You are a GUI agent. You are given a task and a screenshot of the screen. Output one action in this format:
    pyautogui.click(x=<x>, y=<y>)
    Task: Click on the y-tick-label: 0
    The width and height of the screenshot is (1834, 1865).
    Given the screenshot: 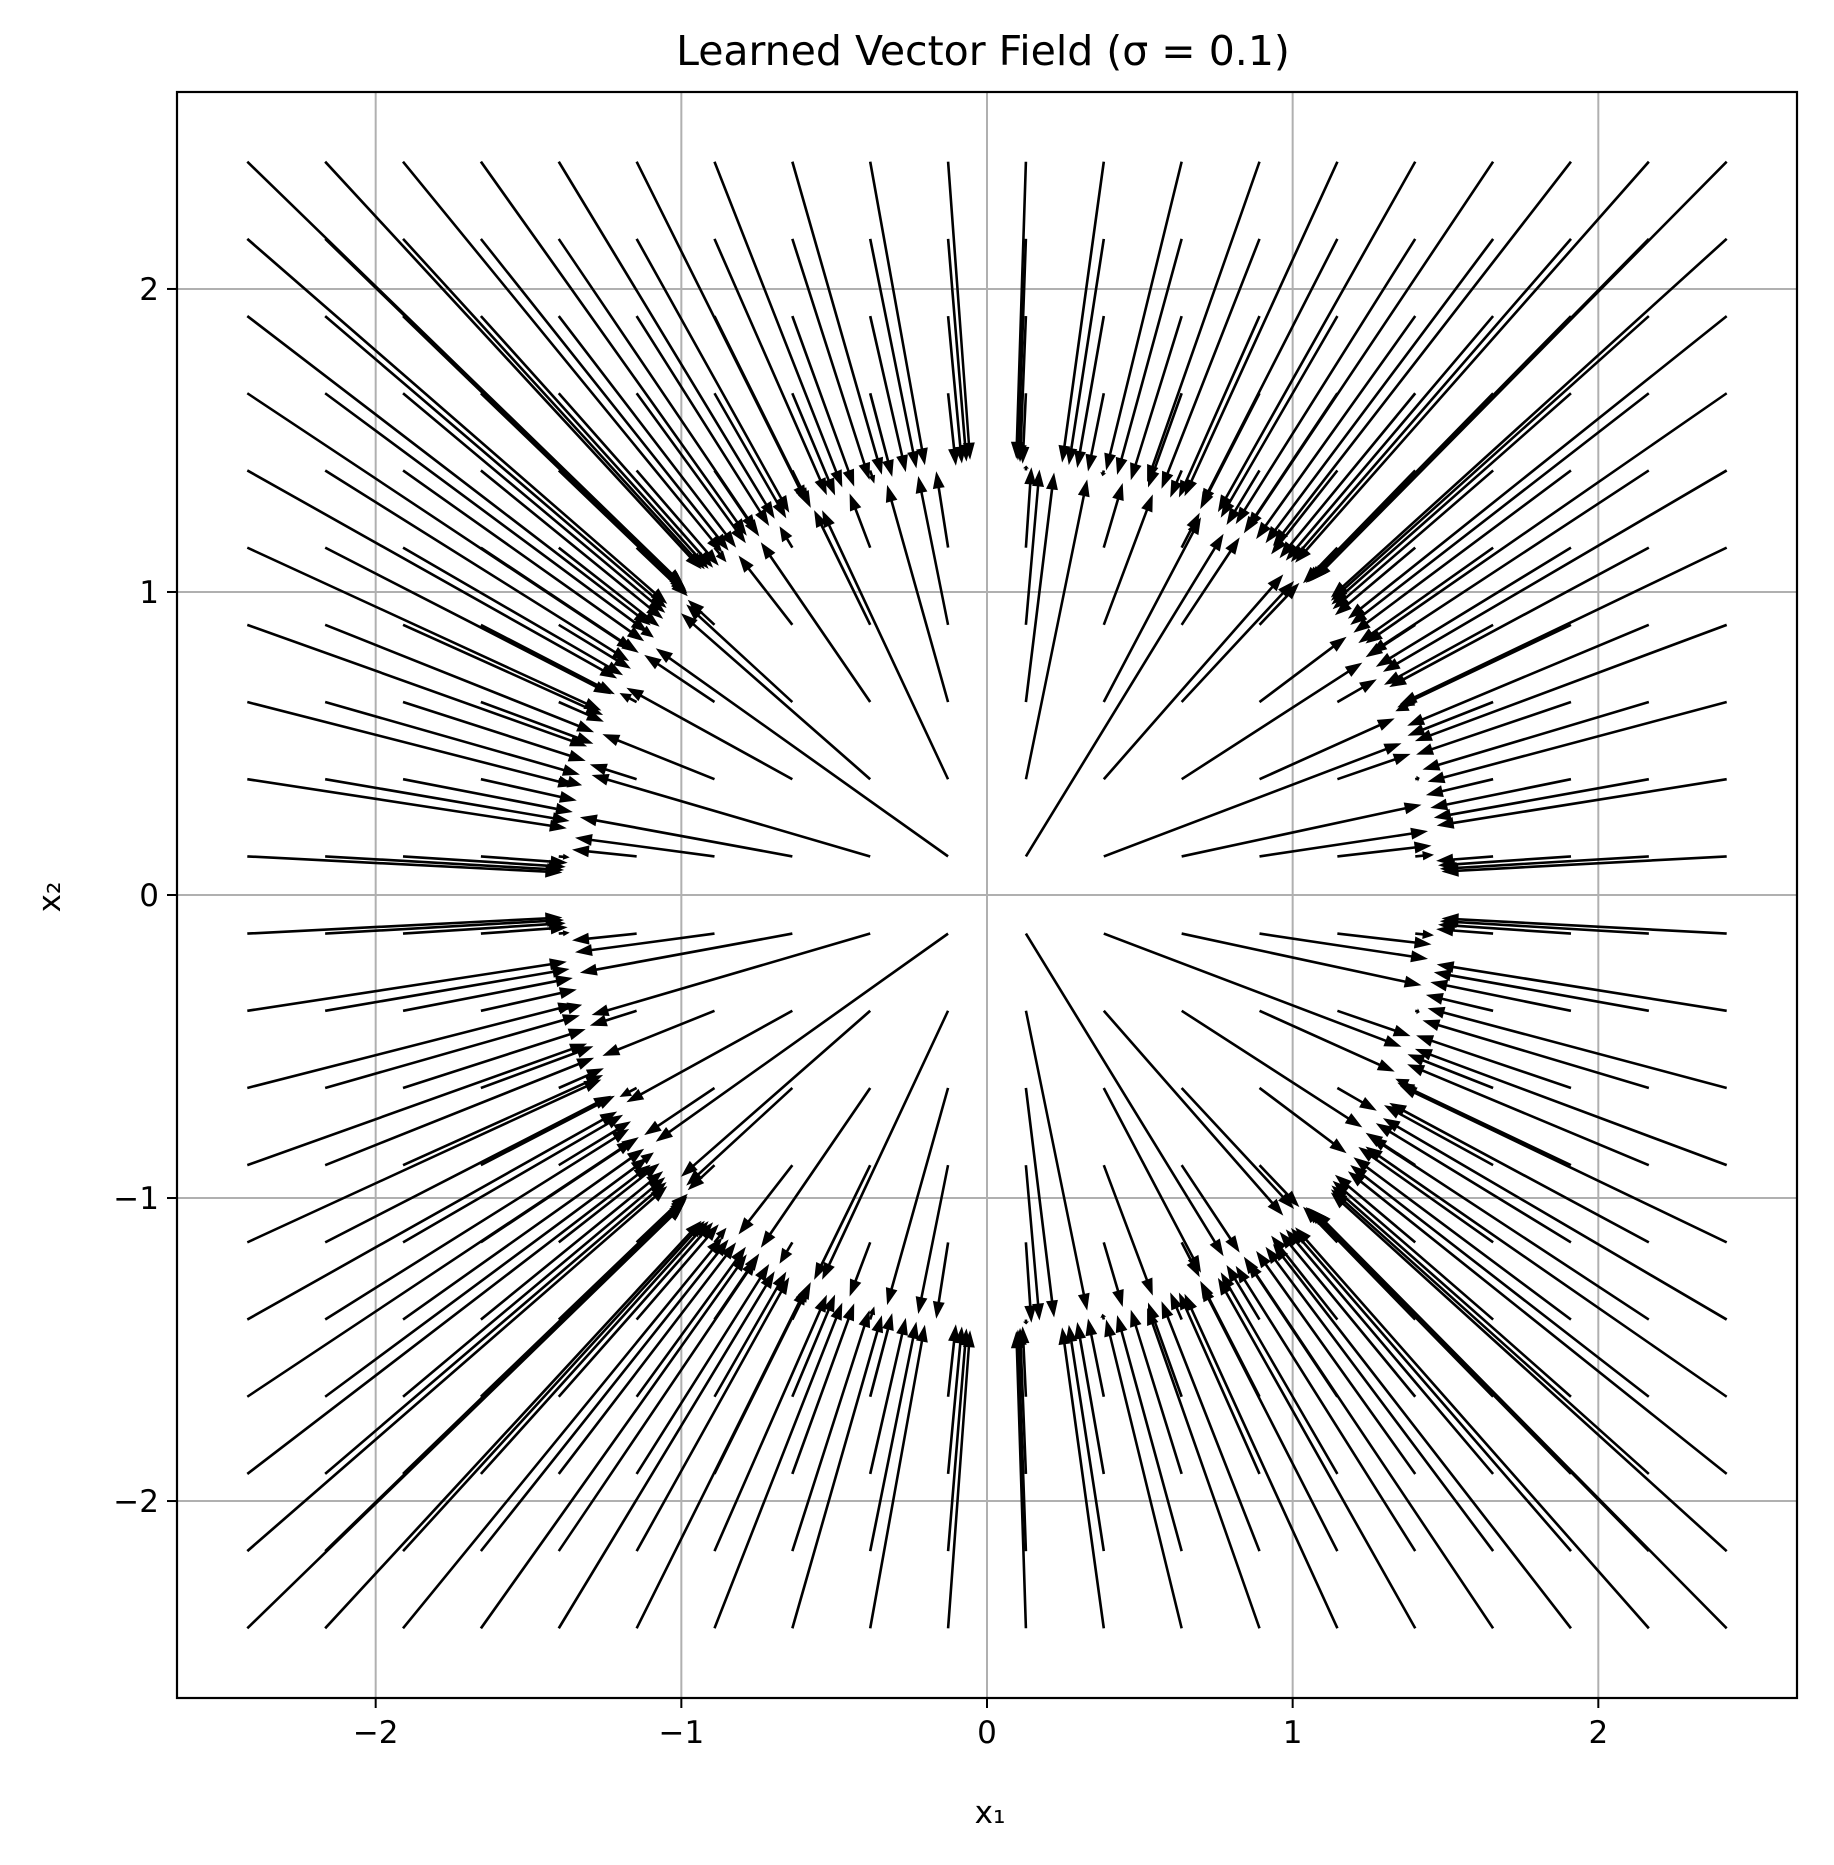 What is the action you would take?
    pyautogui.click(x=149, y=896)
    